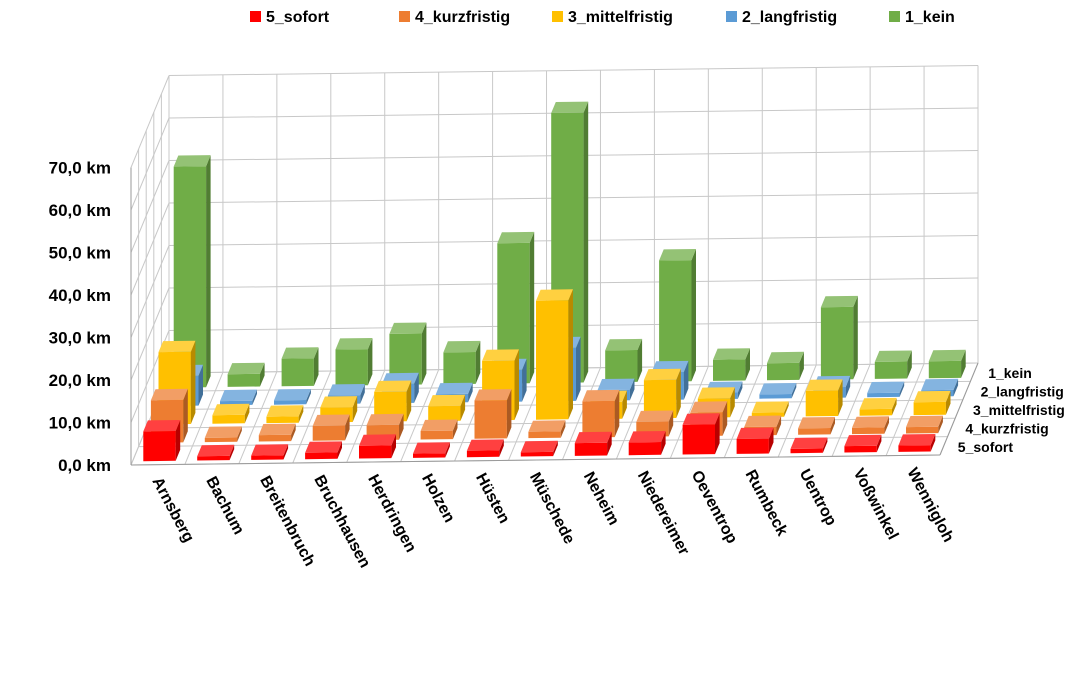 This screenshot has width=1078, height=680. I want to click on bar-5-sofort-niedereimer, so click(647, 443).